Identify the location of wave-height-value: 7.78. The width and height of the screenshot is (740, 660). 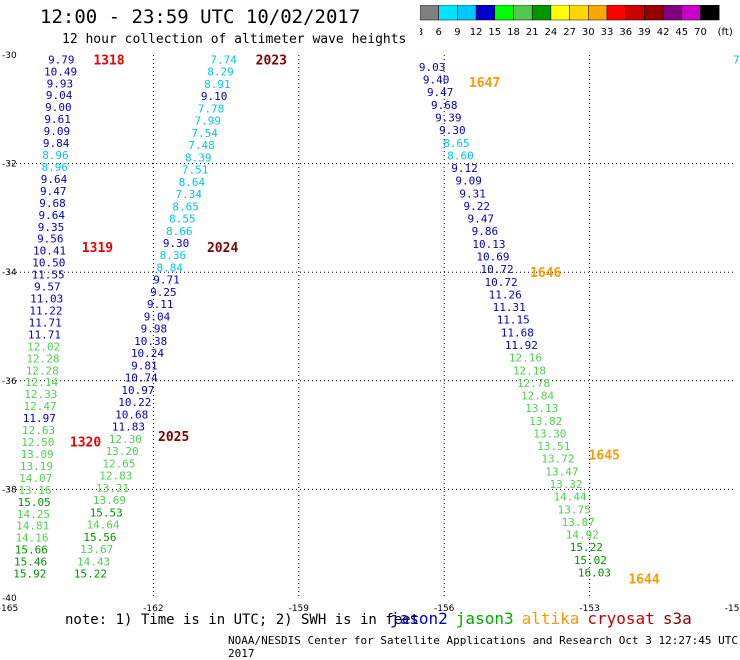
(211, 108).